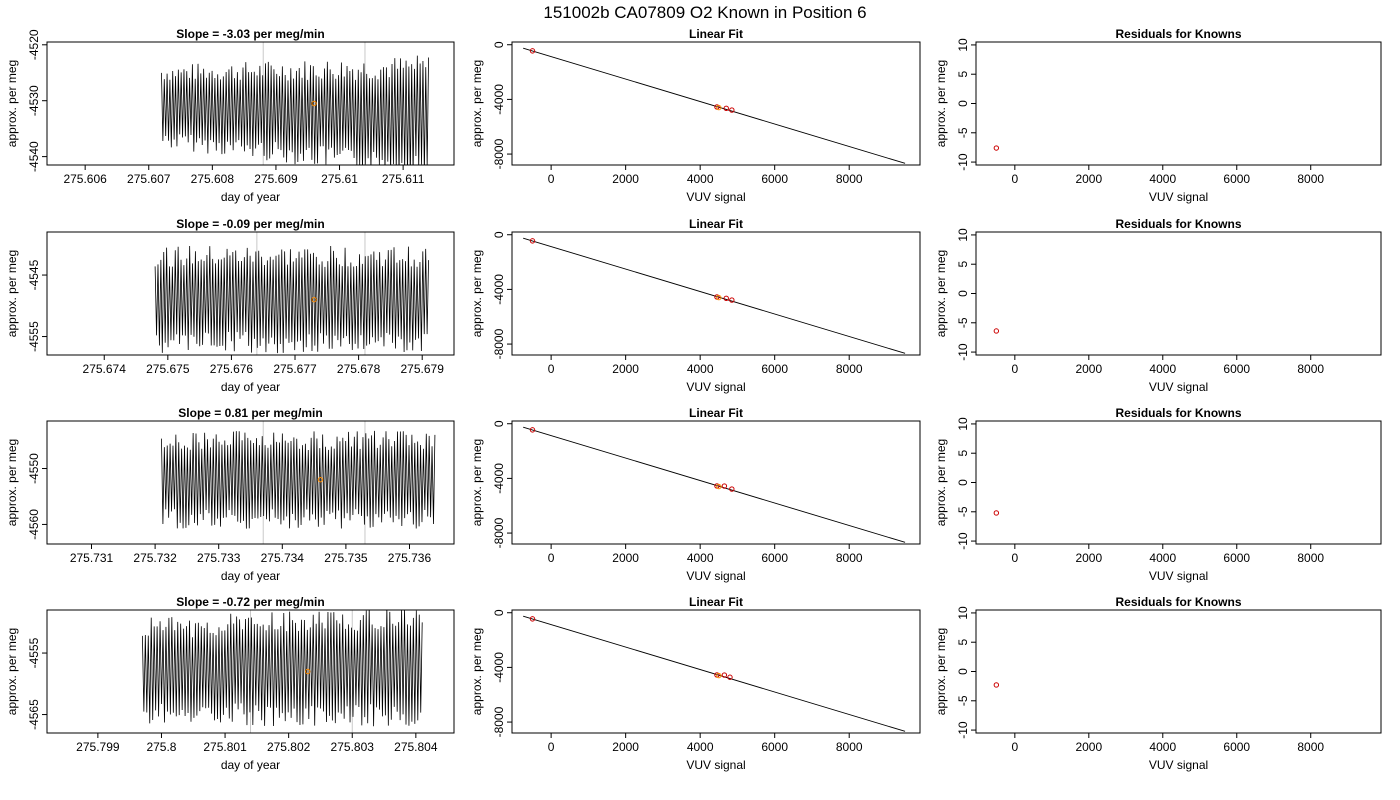 The height and width of the screenshot is (800, 1400). What do you see at coordinates (98, 747) in the screenshot?
I see `x-tick-label: 275.799` at bounding box center [98, 747].